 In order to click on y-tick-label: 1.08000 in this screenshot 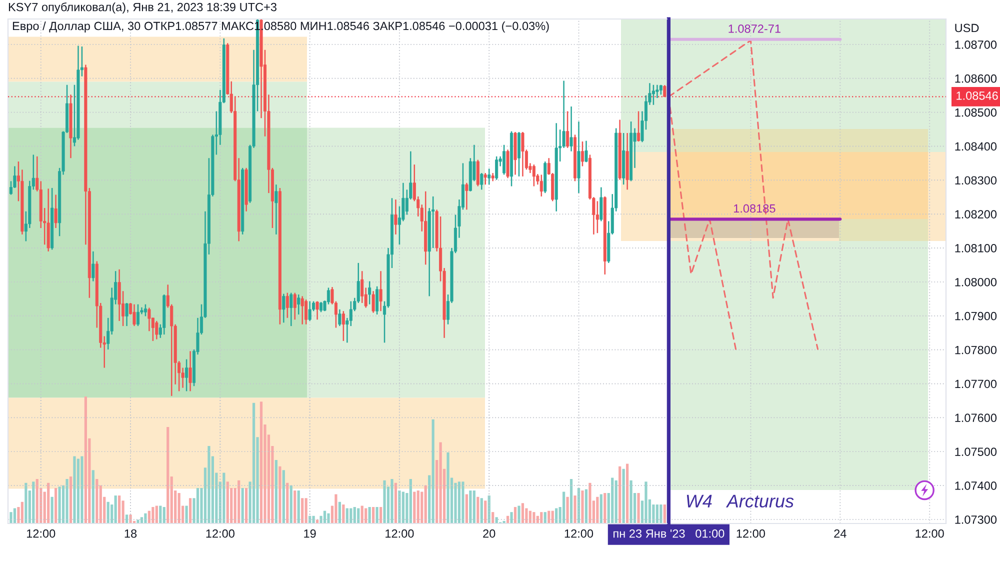, I will do `click(976, 282)`.